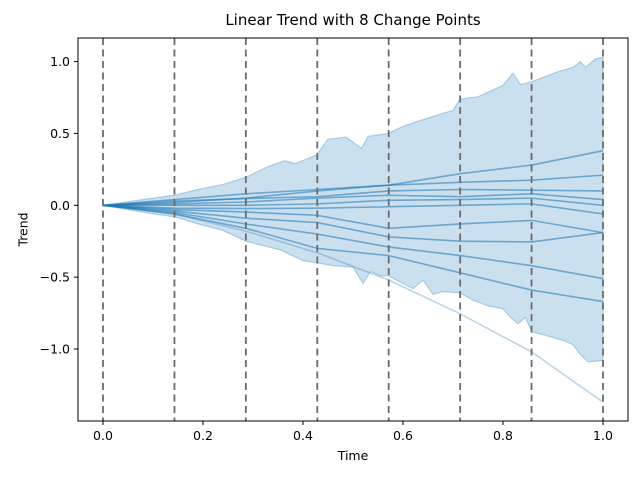 Image resolution: width=640 pixels, height=480 pixels. Describe the element at coordinates (55, 349) in the screenshot. I see `y-tick-label: −1.0` at that location.